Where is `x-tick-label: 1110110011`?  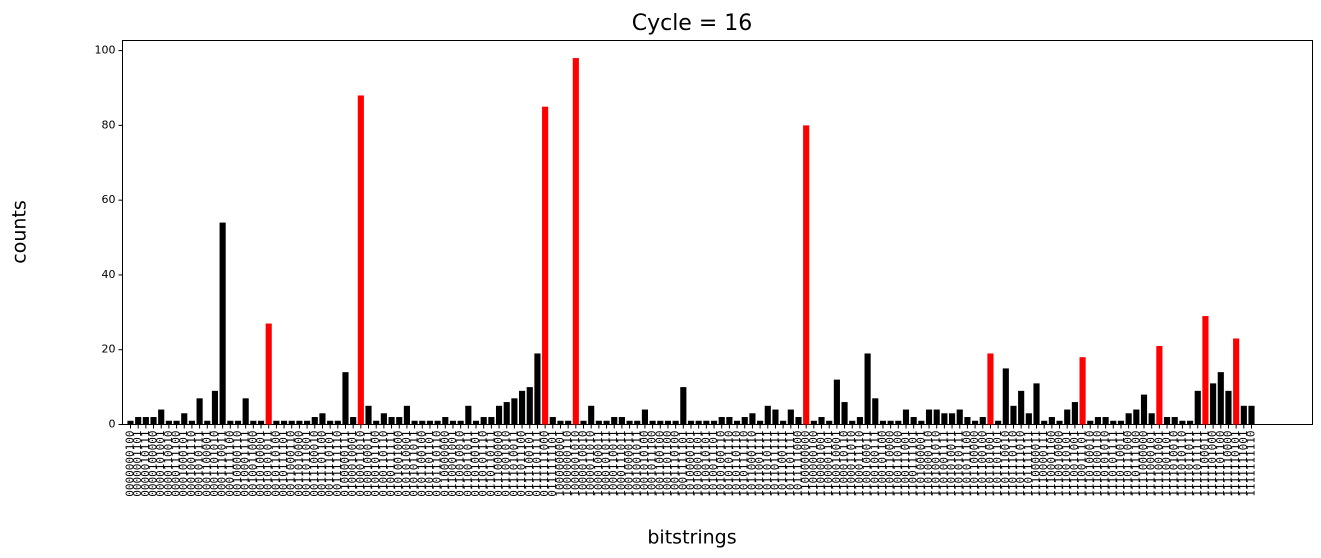
x-tick-label: 1110110011 is located at coordinates (1120, 464).